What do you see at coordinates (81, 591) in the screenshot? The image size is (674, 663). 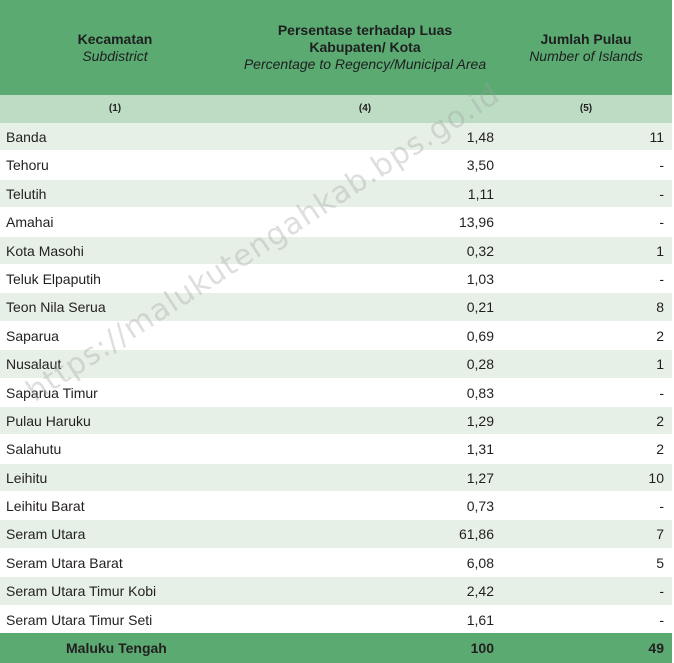 I see `row-subdistrict: Seram Utara Timur Kobi` at bounding box center [81, 591].